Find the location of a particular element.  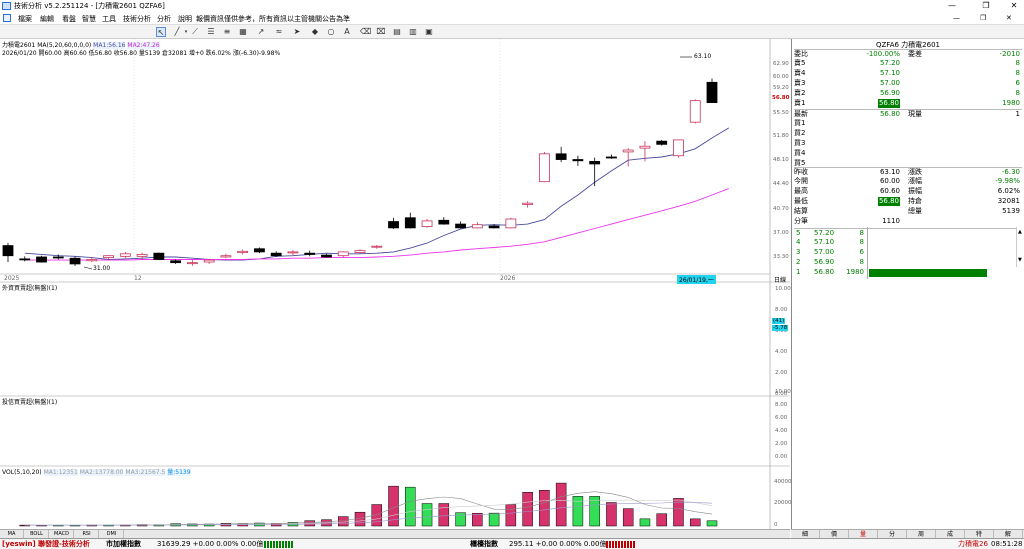

menu-technical: 技術分析 is located at coordinates (137, 19).